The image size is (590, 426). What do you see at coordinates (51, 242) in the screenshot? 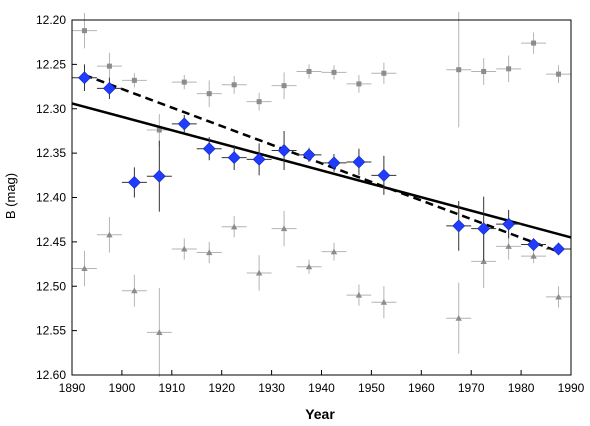
I see `y-tick-label: 12.45` at bounding box center [51, 242].